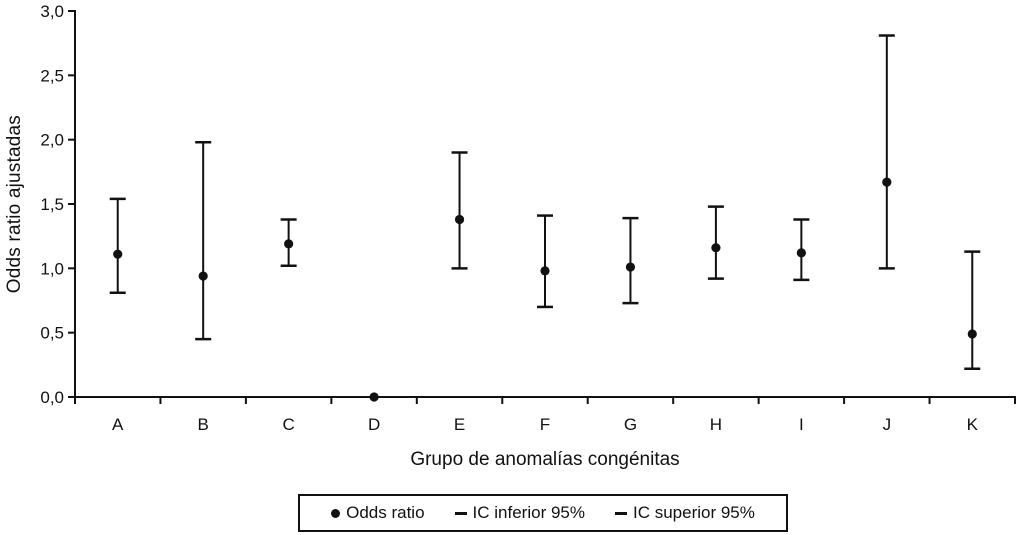 This screenshot has height=535, width=1024. What do you see at coordinates (52, 268) in the screenshot?
I see `y-tick-label: 1,0` at bounding box center [52, 268].